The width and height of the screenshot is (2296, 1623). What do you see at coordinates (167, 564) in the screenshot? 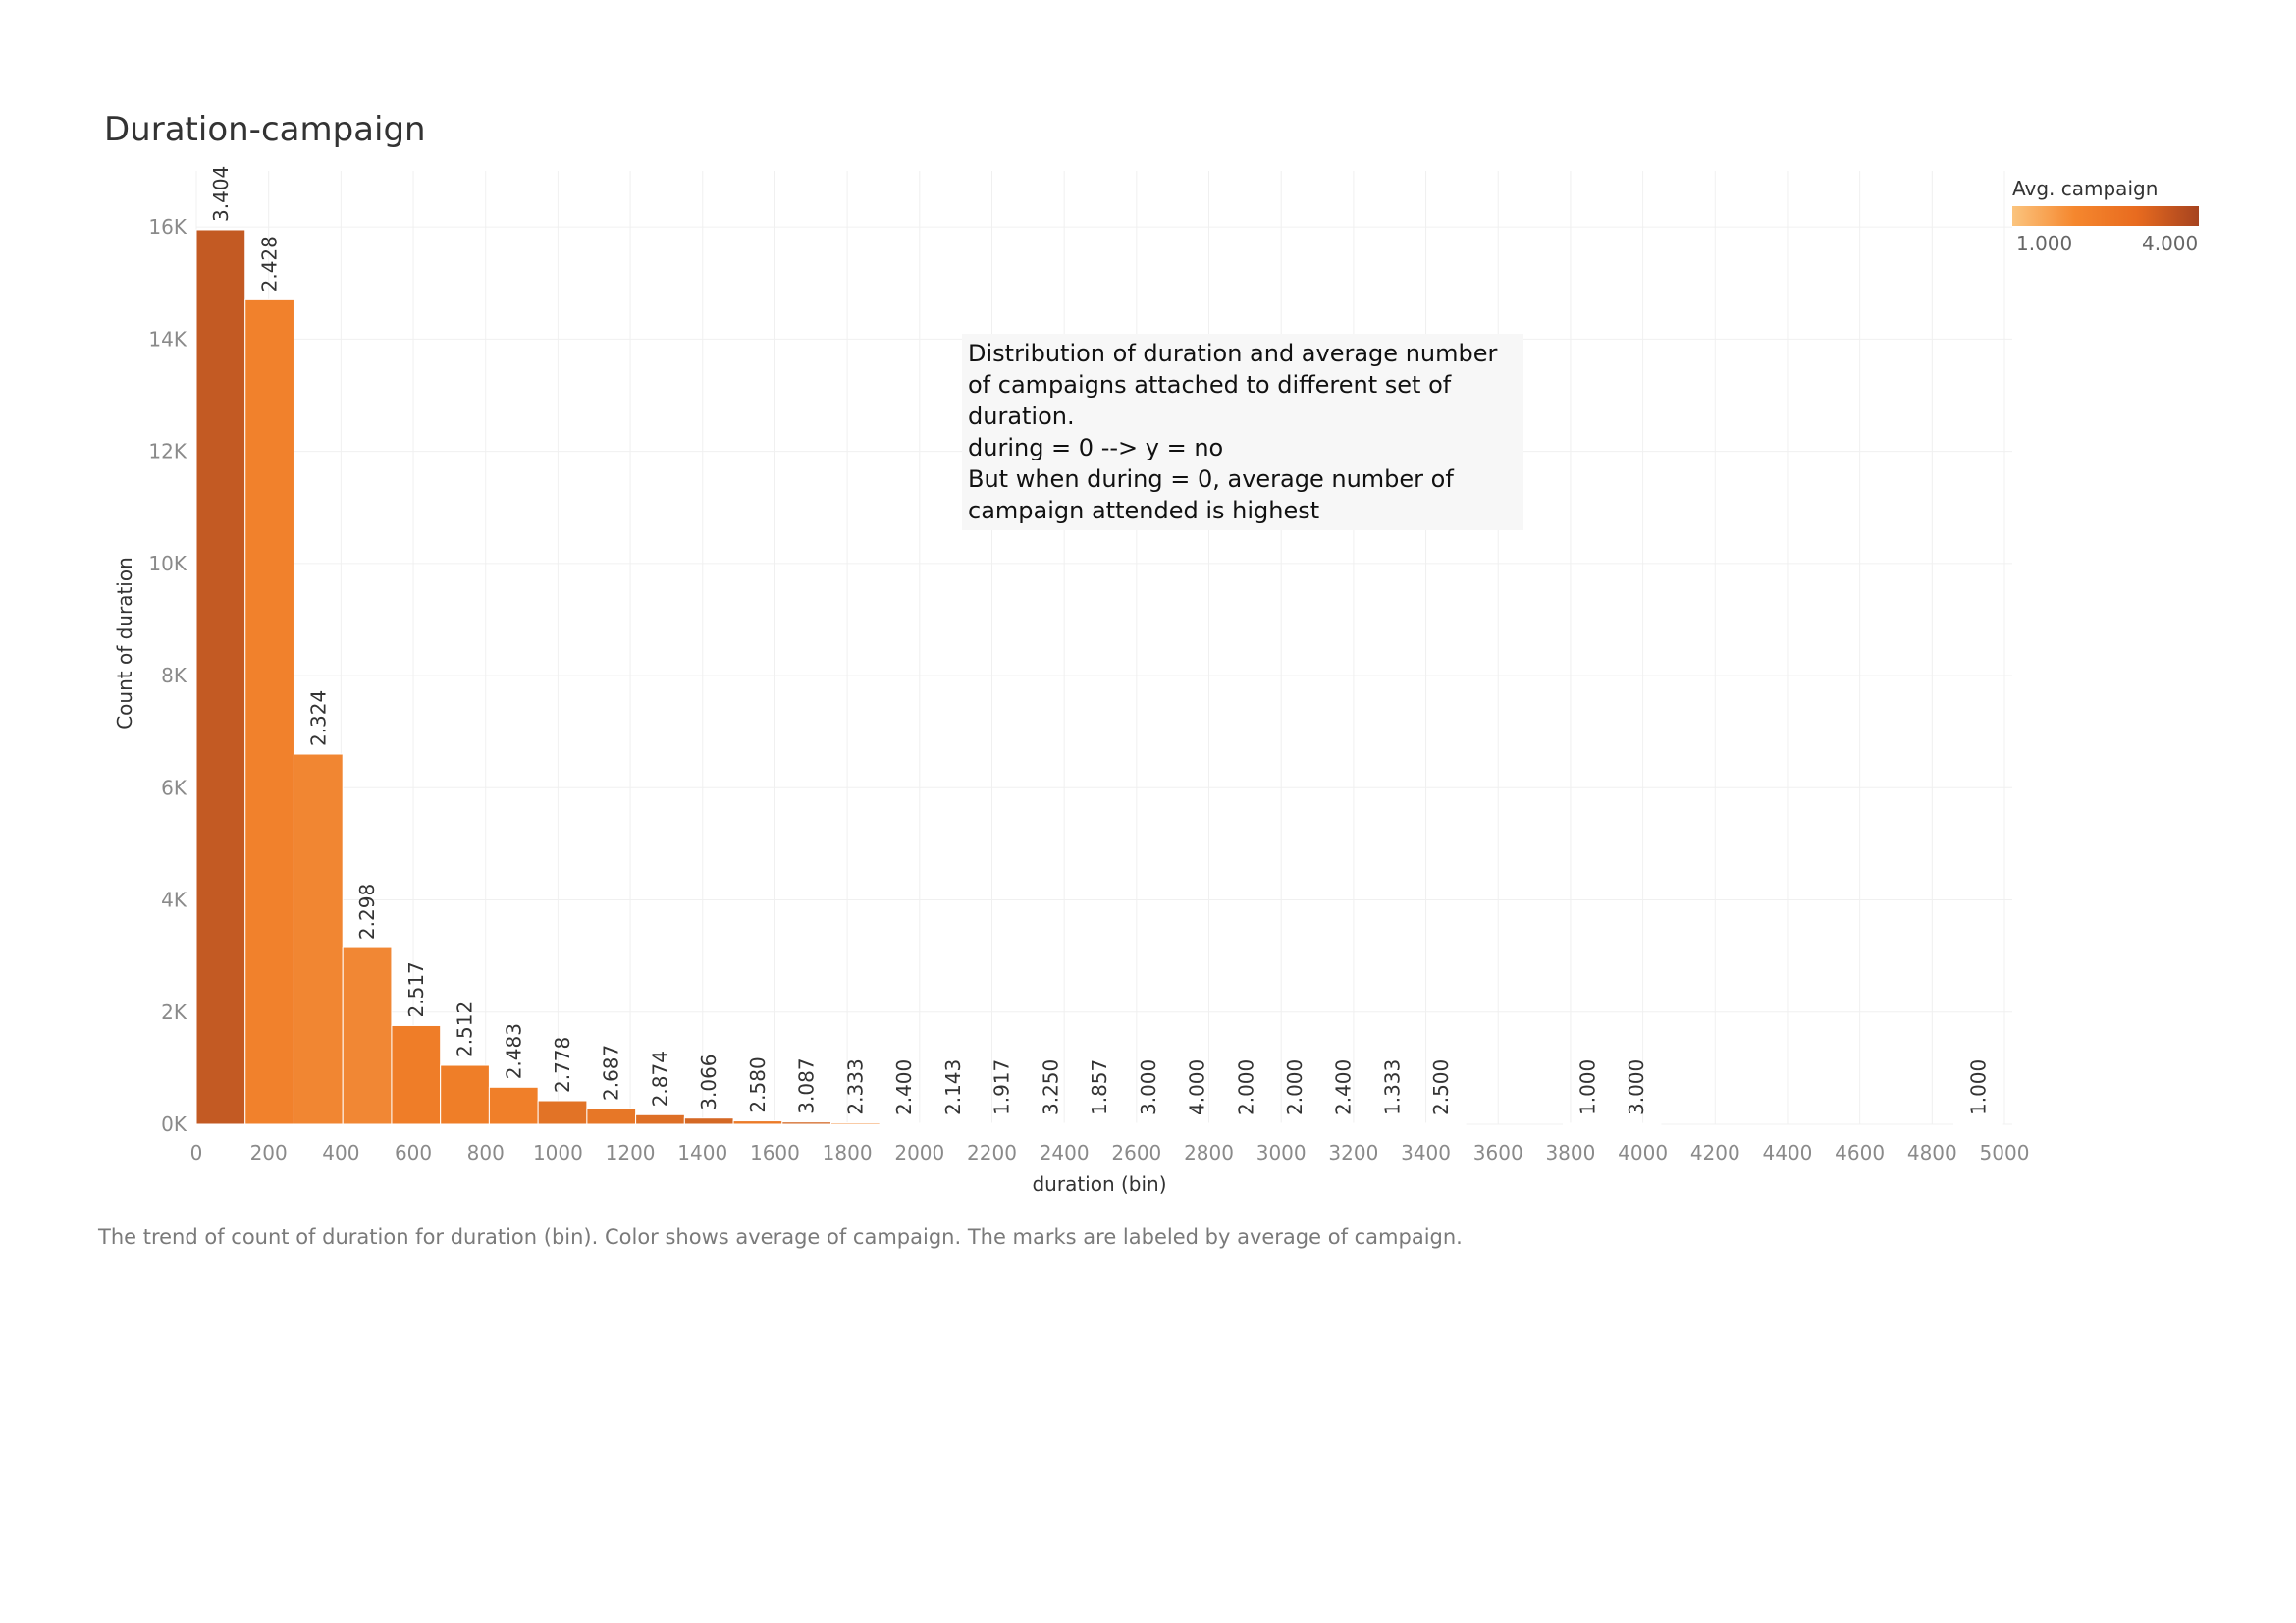
I see `y-tick-label: 10K` at bounding box center [167, 564].